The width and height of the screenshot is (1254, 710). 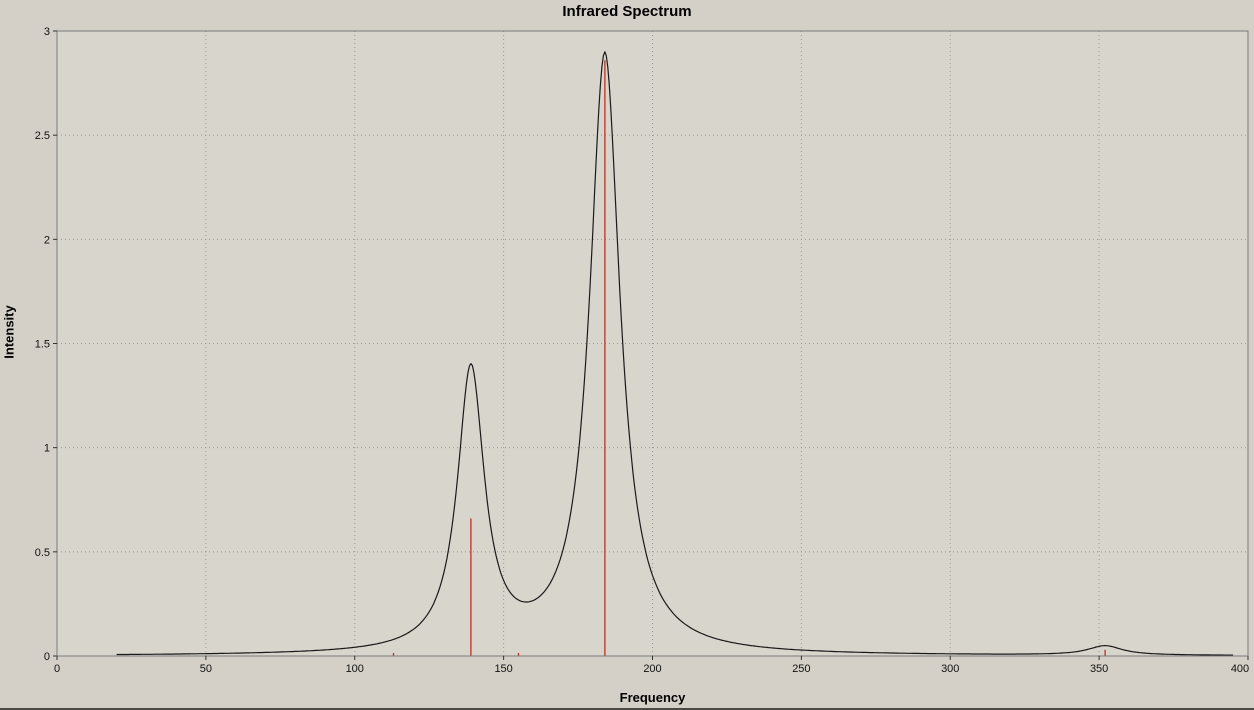 I want to click on svg-text: 1.5, so click(x=42, y=345).